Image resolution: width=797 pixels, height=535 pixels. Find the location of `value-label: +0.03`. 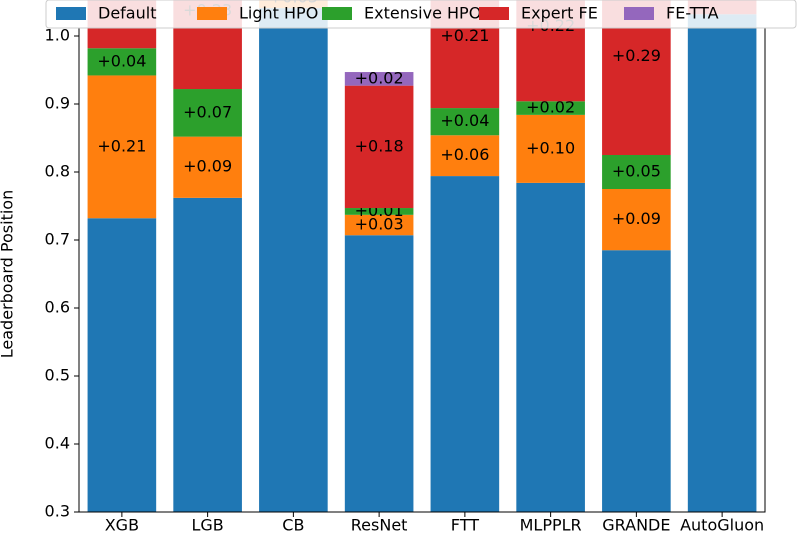

value-label: +0.03 is located at coordinates (379, 224).